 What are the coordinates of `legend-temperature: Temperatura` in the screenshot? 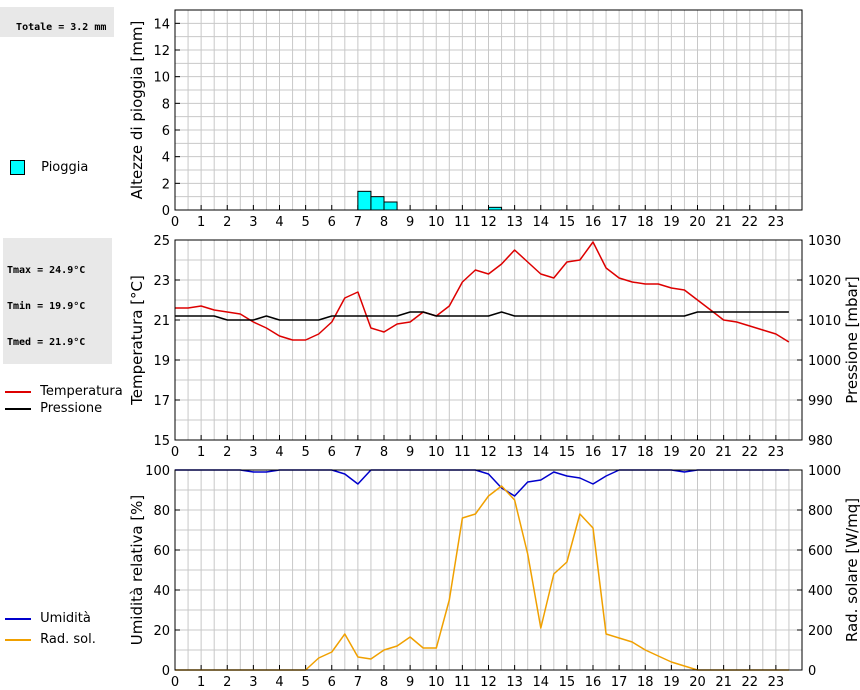 It's located at (64, 391).